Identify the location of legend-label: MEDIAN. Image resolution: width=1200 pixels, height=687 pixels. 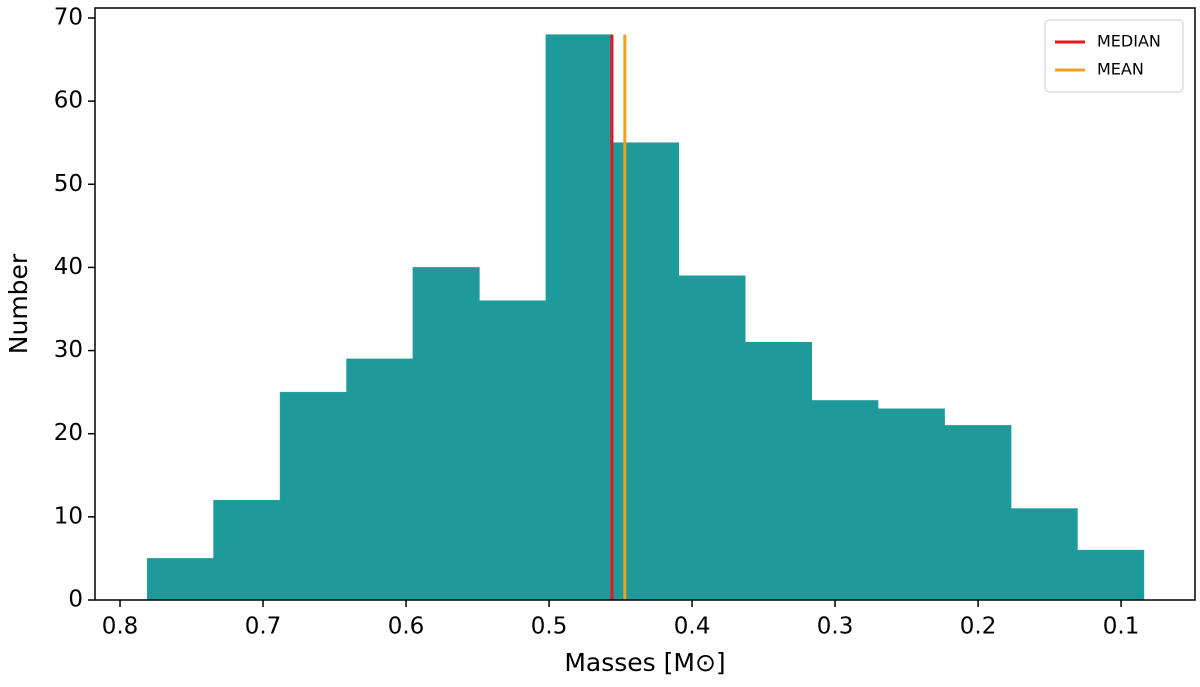
(1129, 41).